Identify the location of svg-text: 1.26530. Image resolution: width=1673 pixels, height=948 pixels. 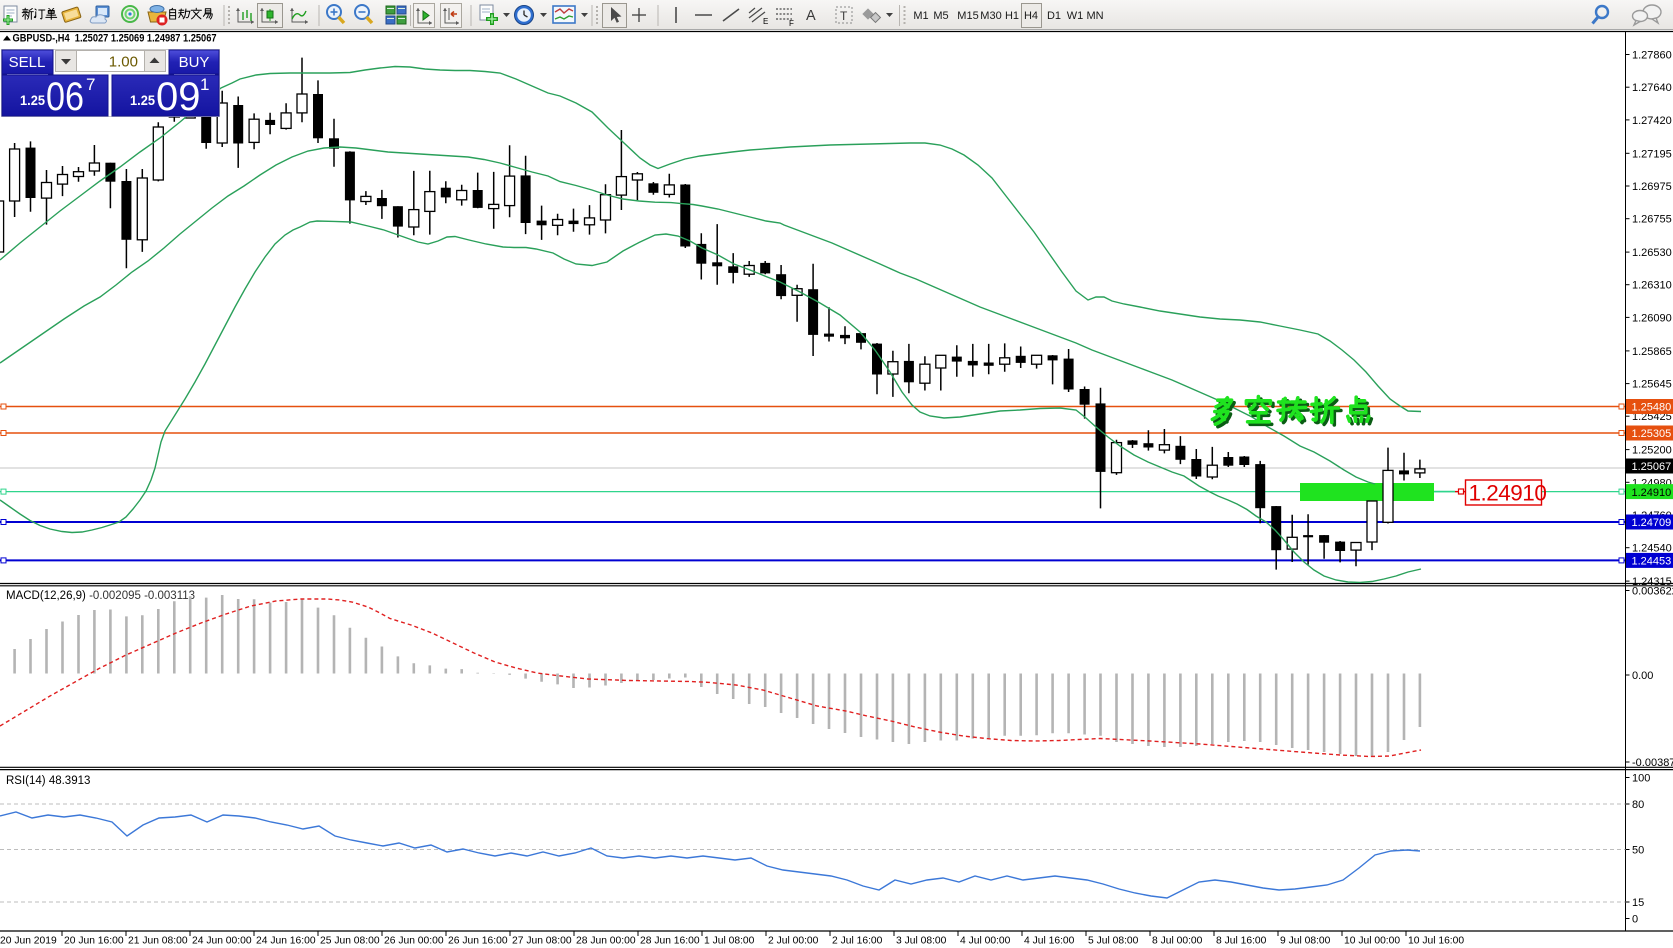
(1652, 253).